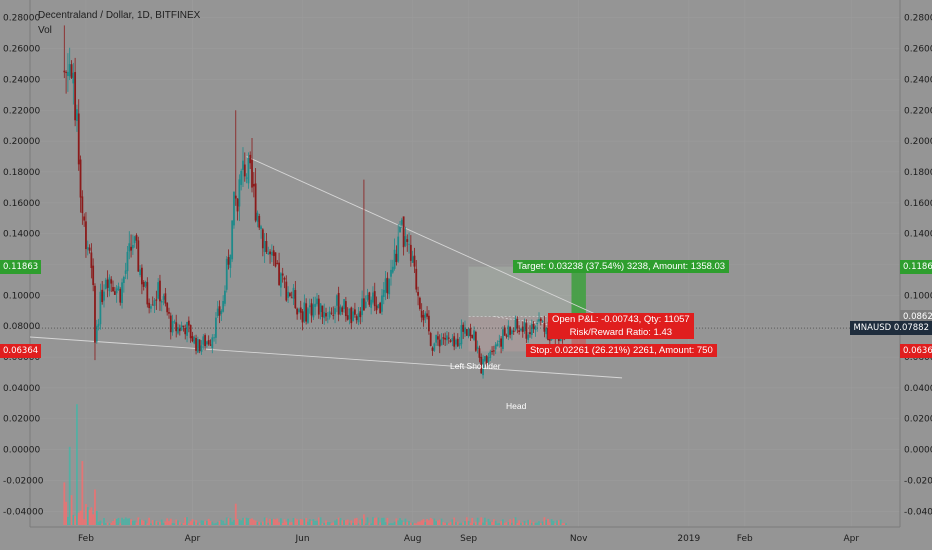  What do you see at coordinates (918, 204) in the screenshot?
I see `y-tick-label-right: 0.16000` at bounding box center [918, 204].